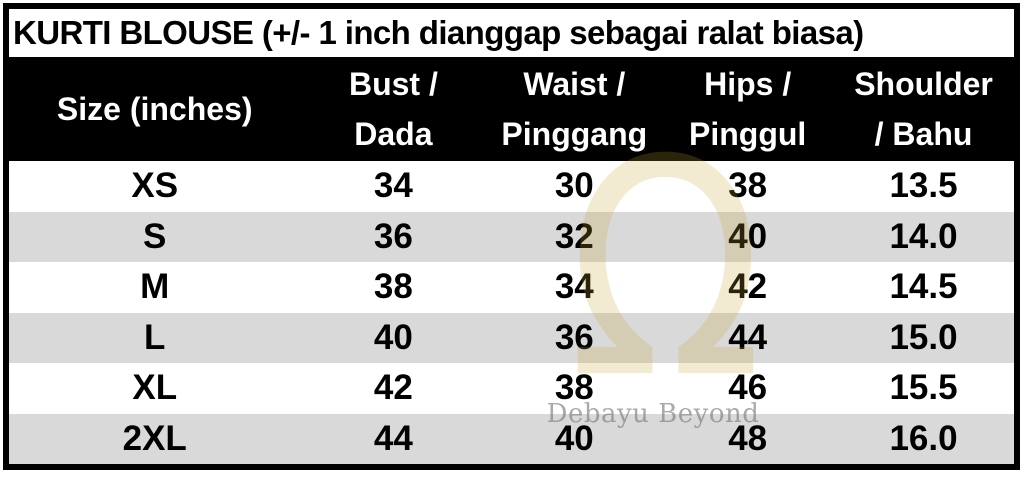  What do you see at coordinates (511, 438) in the screenshot?
I see `table-row-2xl: 2XL 44 40 48 16.0` at bounding box center [511, 438].